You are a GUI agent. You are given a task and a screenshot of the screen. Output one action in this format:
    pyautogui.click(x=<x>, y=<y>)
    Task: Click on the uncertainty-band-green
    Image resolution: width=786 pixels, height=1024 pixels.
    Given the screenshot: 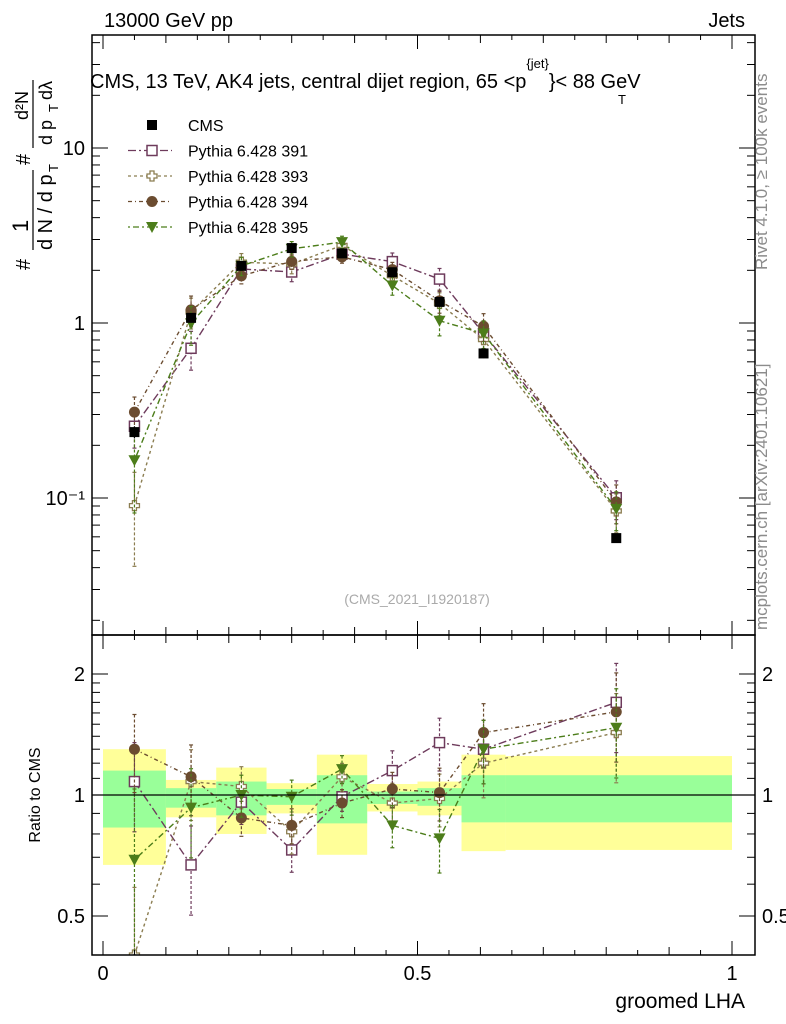 What is the action you would take?
    pyautogui.click(x=618, y=799)
    